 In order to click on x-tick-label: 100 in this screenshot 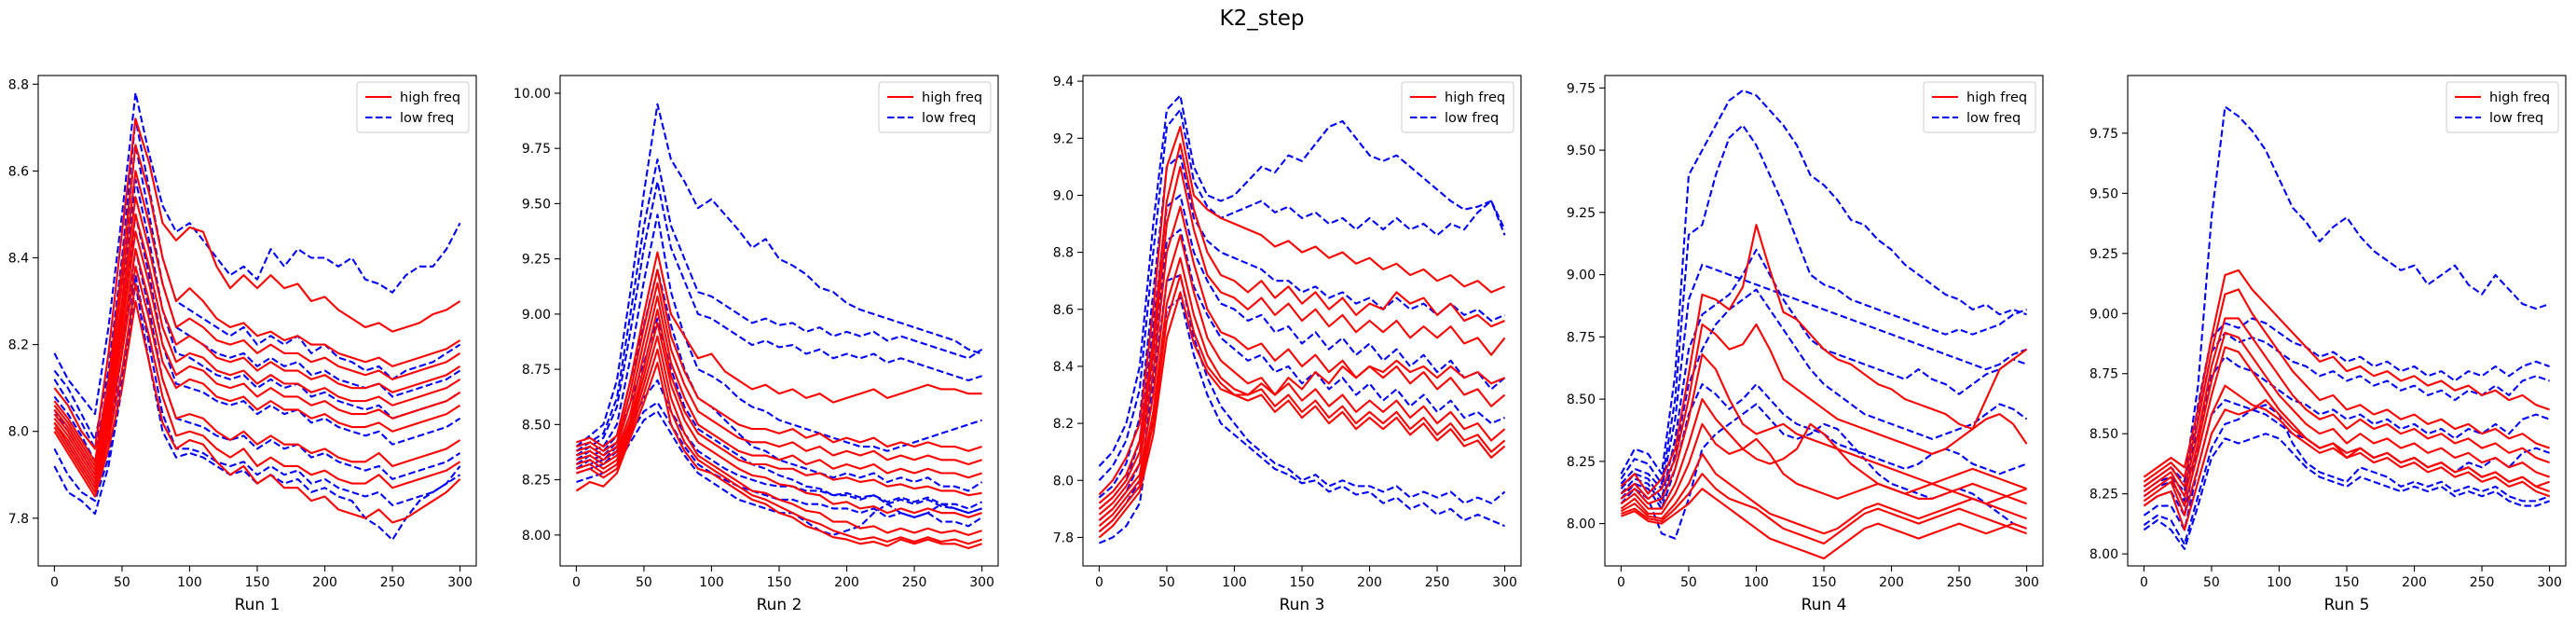, I will do `click(2279, 582)`.